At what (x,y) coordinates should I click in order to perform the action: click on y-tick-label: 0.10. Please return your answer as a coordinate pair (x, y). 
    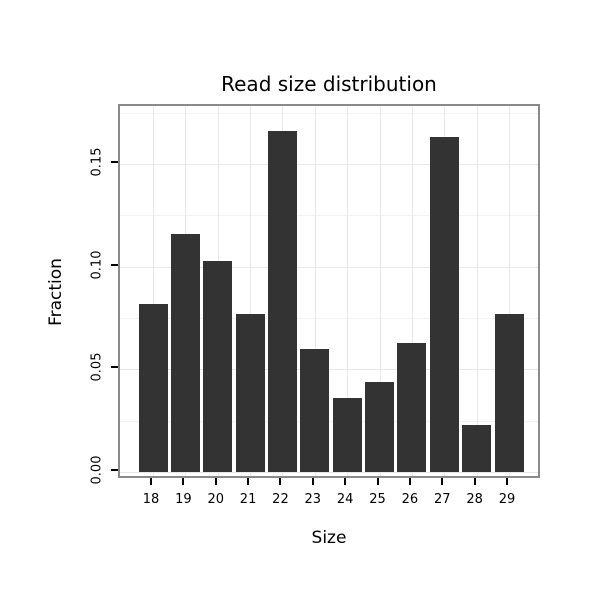
    Looking at the image, I should click on (97, 265).